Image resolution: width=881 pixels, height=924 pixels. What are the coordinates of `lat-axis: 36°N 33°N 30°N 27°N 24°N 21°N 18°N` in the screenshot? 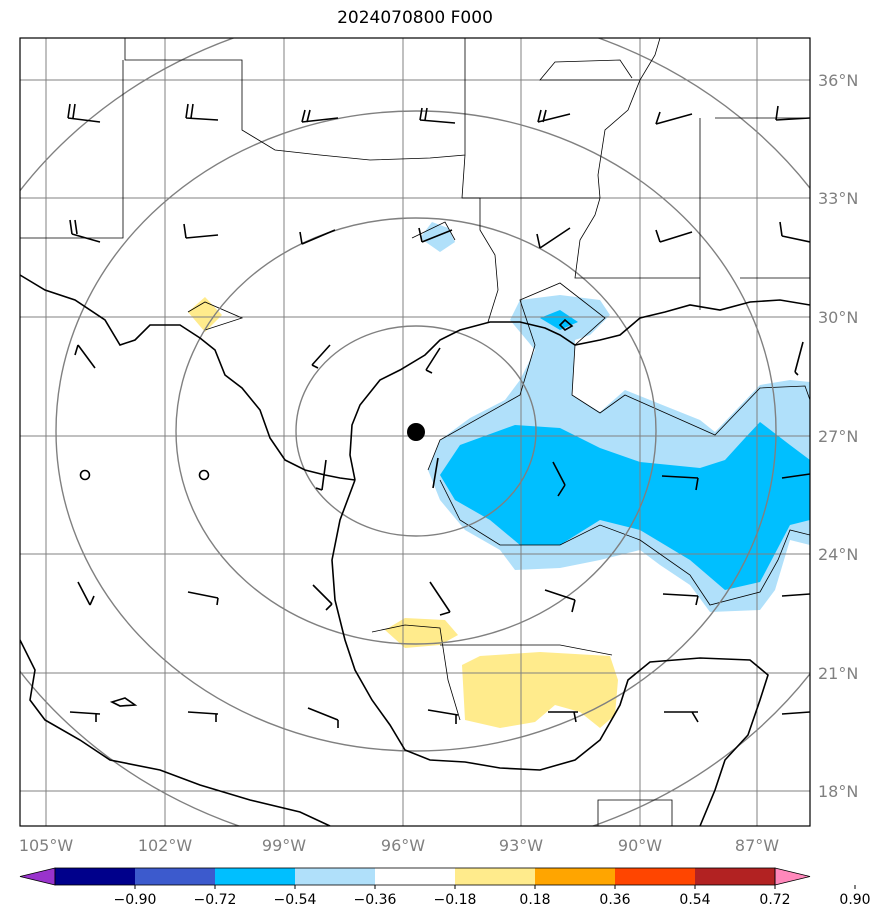 It's located at (838, 436).